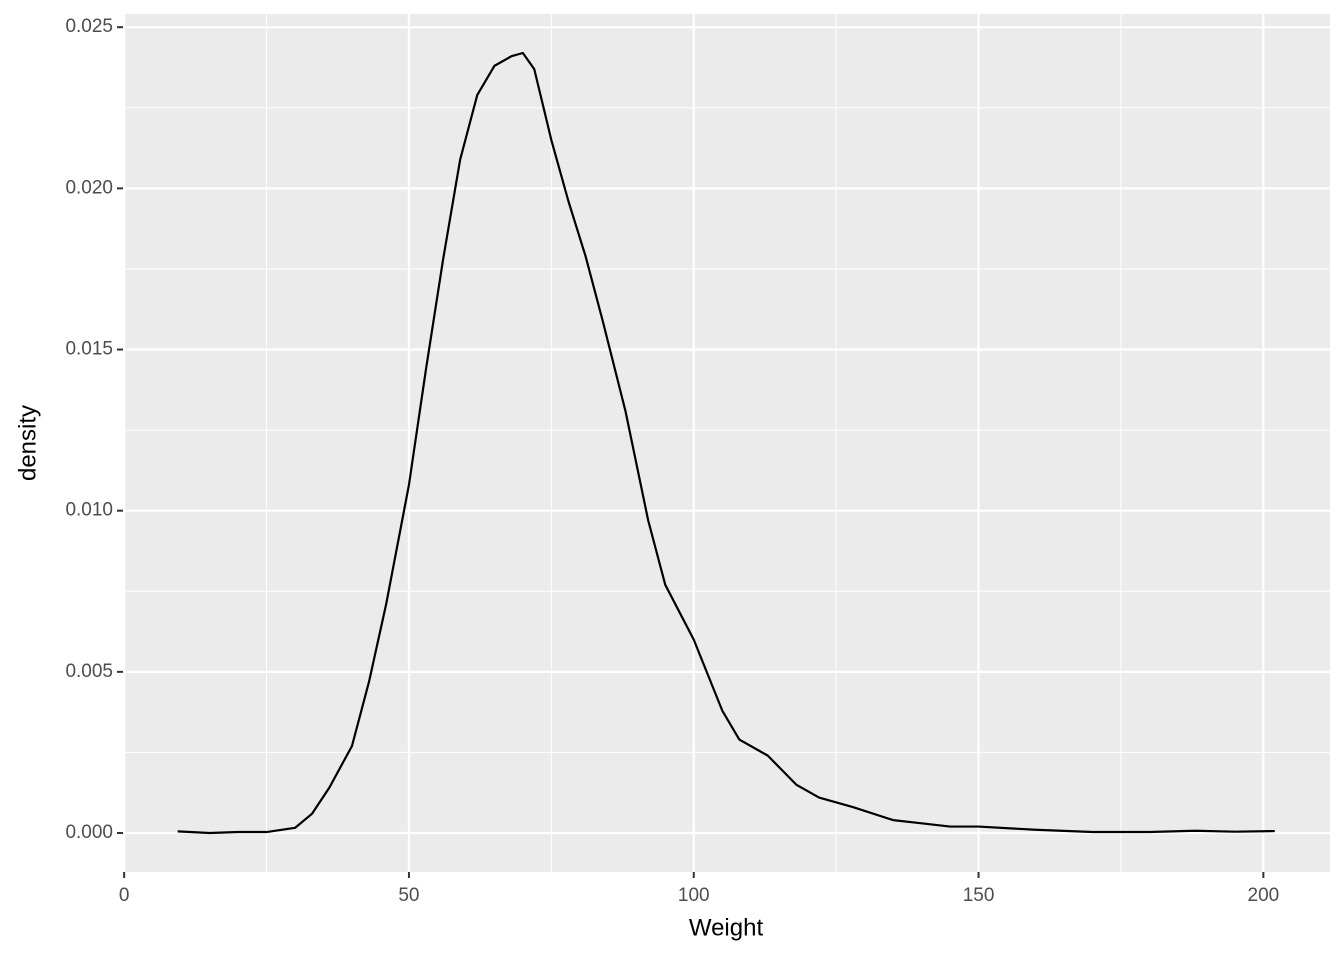  Describe the element at coordinates (89, 671) in the screenshot. I see `y-tick-label: 0.005` at that location.